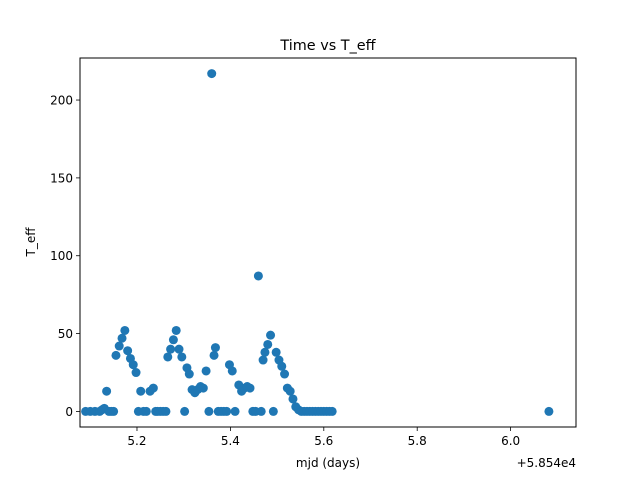 The width and height of the screenshot is (640, 480). What do you see at coordinates (230, 441) in the screenshot?
I see `x-tick-label: 5.4` at bounding box center [230, 441].